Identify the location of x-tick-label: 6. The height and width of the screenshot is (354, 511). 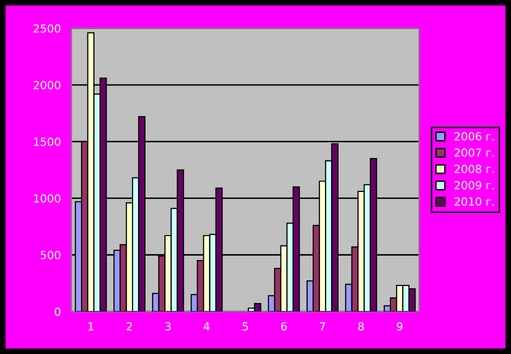
(284, 326).